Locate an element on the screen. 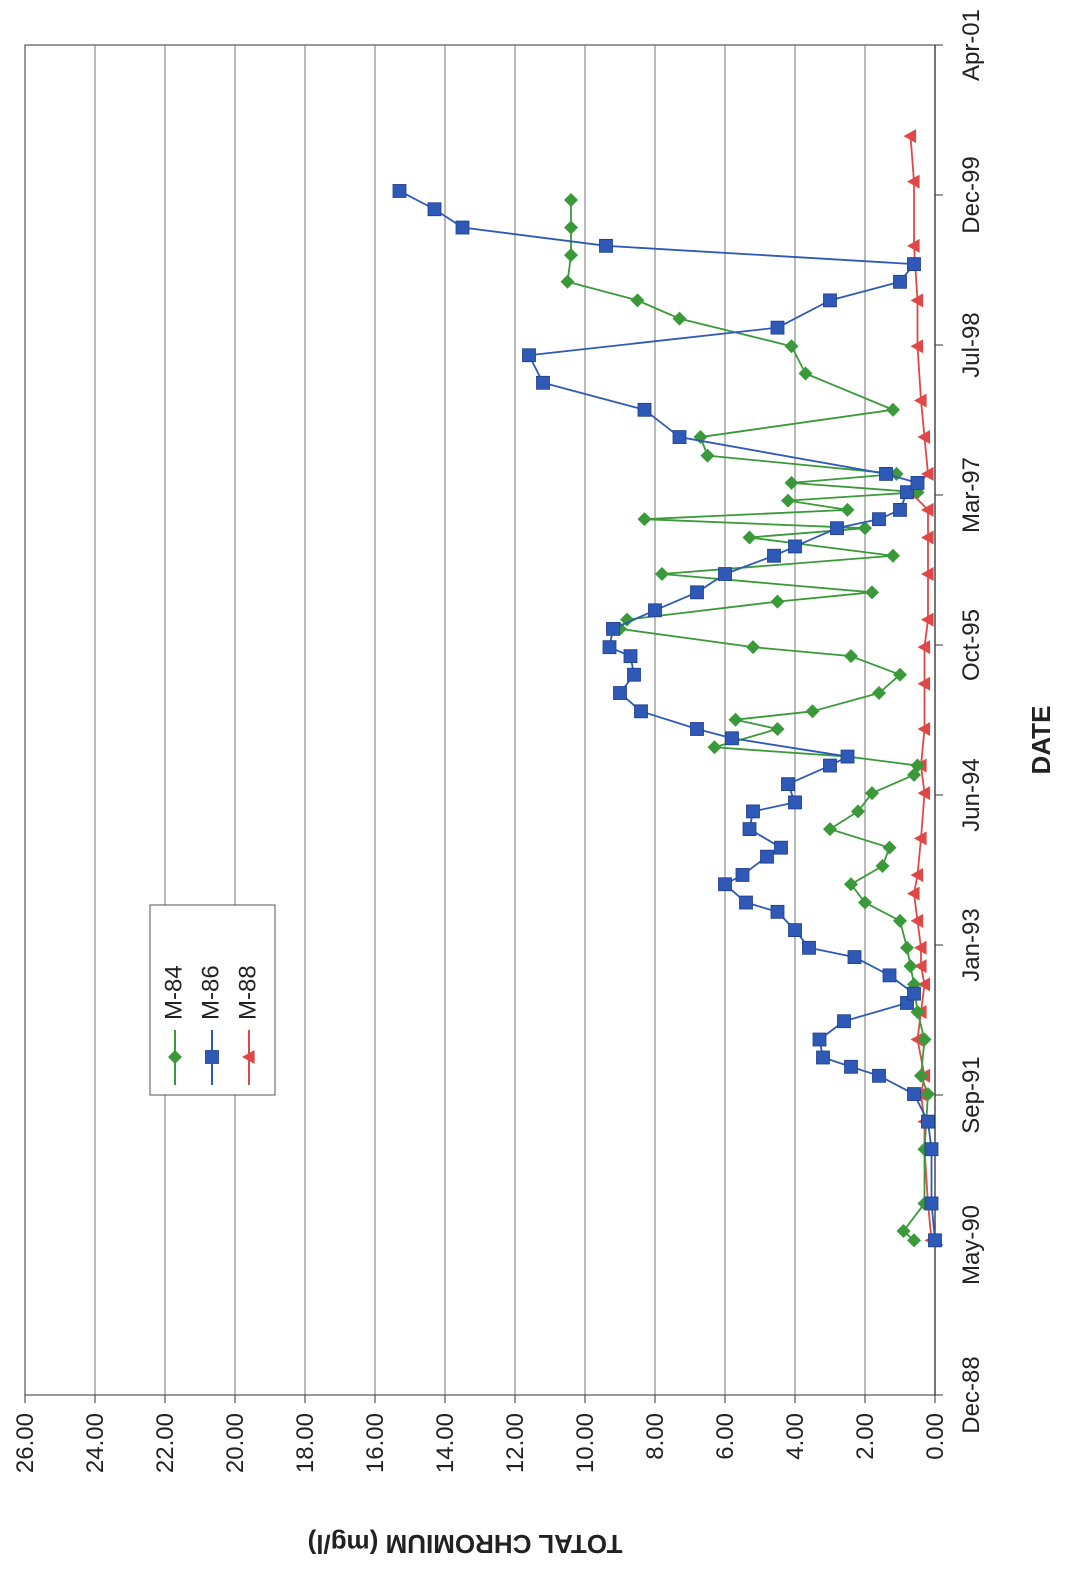  legend-item-m-86: M-86 is located at coordinates (210, 1025).